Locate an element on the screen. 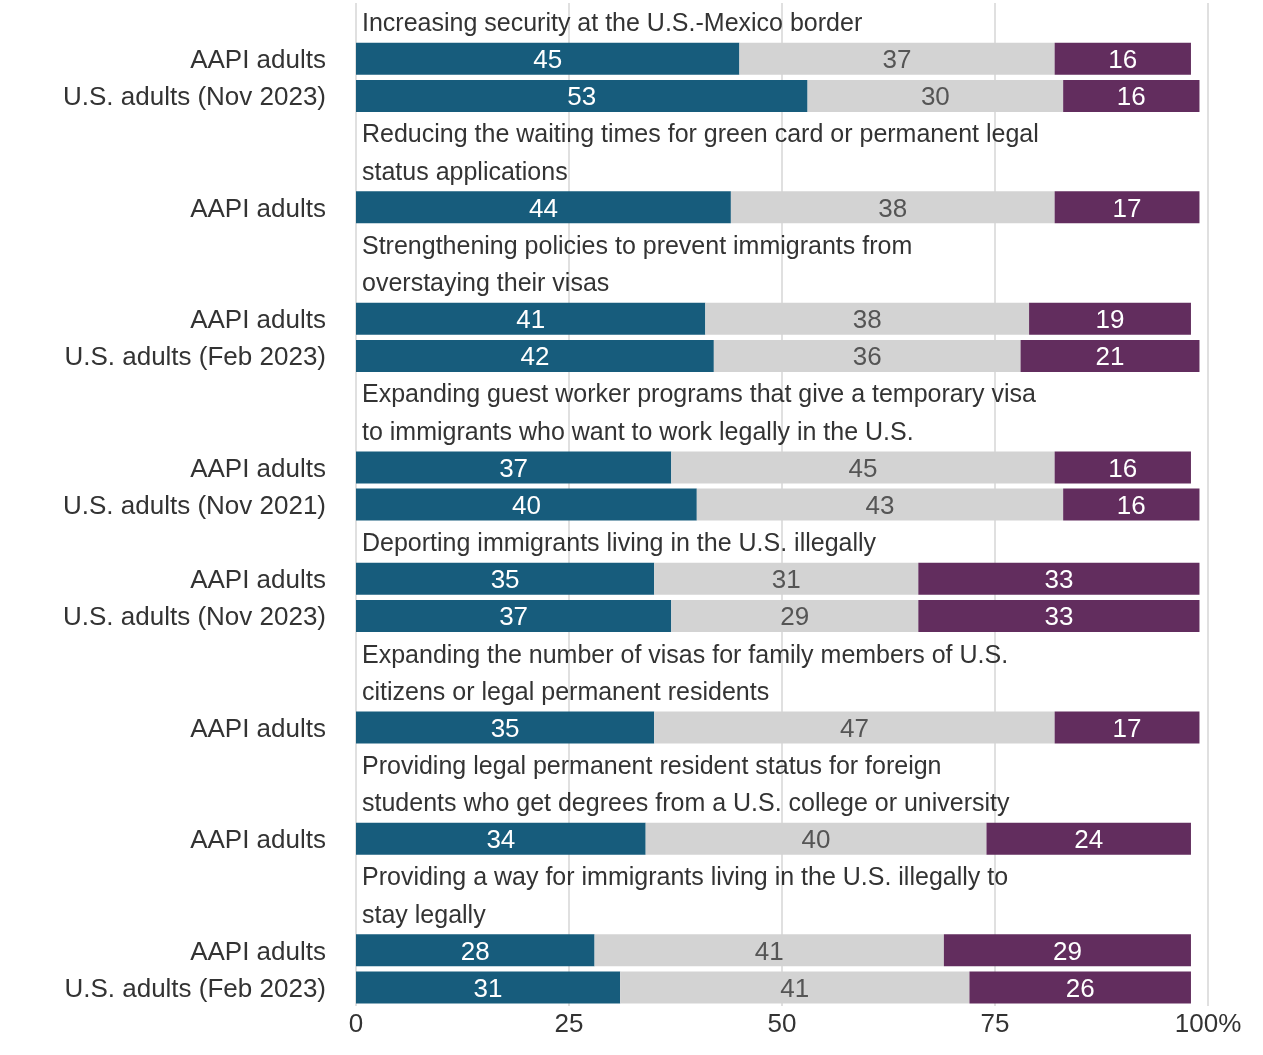 The width and height of the screenshot is (1263, 1055). x-tick-label: 0 is located at coordinates (356, 1023).